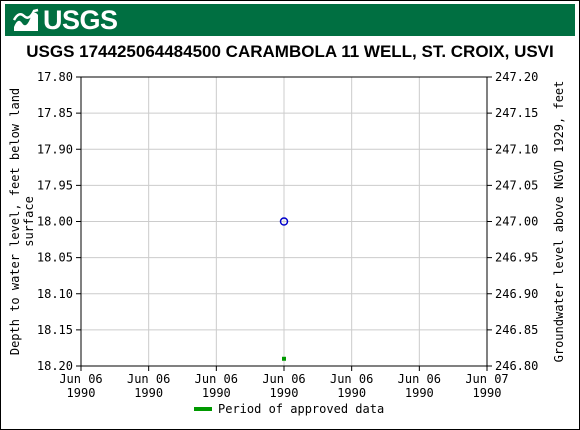 The image size is (580, 430). Describe the element at coordinates (516, 185) in the screenshot. I see `y-right-tick-label: 247.05` at that location.